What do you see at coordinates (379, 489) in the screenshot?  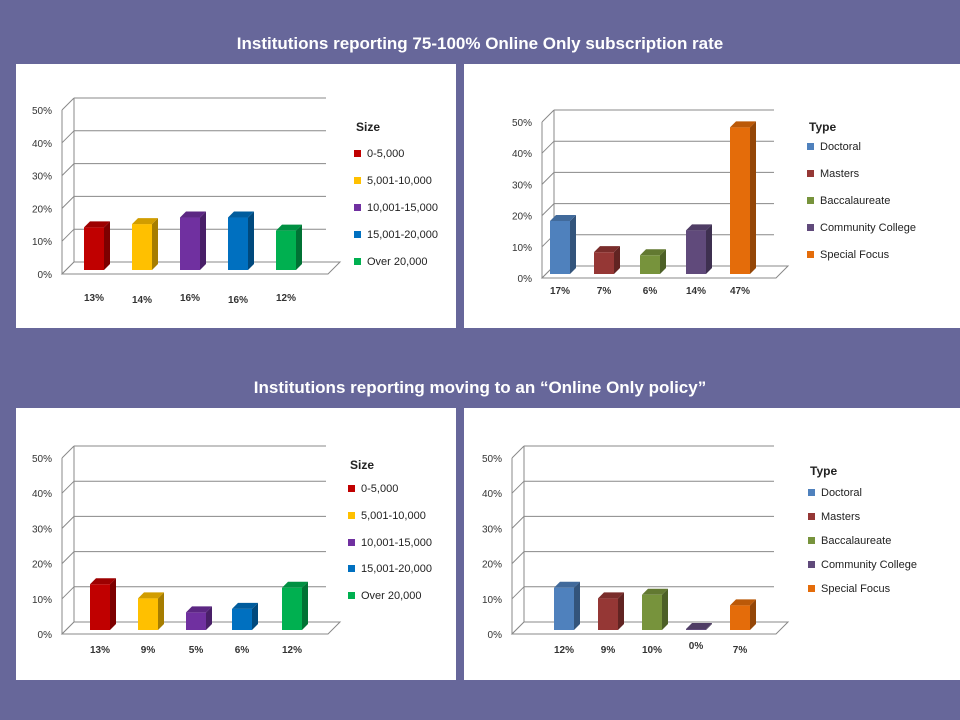 I see `legend-item: 0-5,000` at bounding box center [379, 489].